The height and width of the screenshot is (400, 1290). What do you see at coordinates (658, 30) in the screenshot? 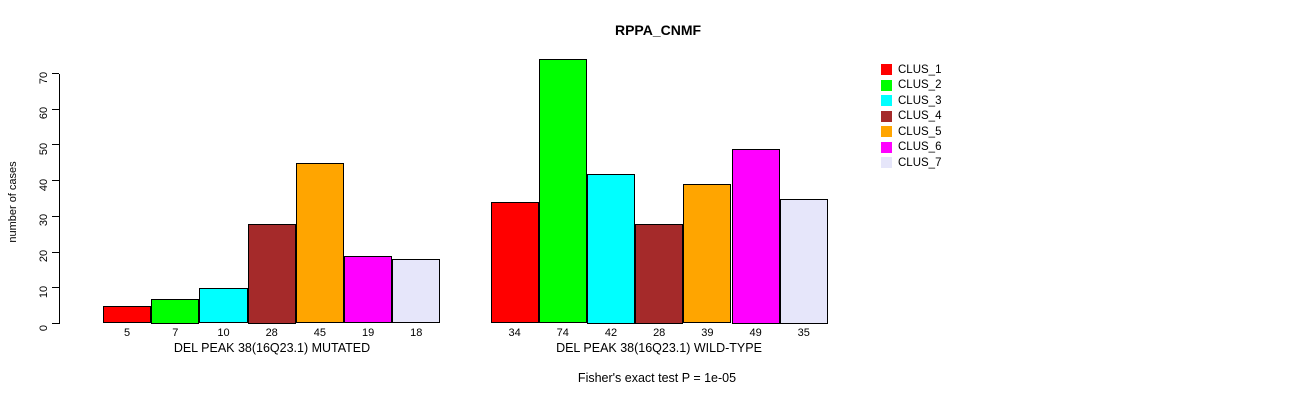
I see `chart-title: RPPA_CNMF` at bounding box center [658, 30].